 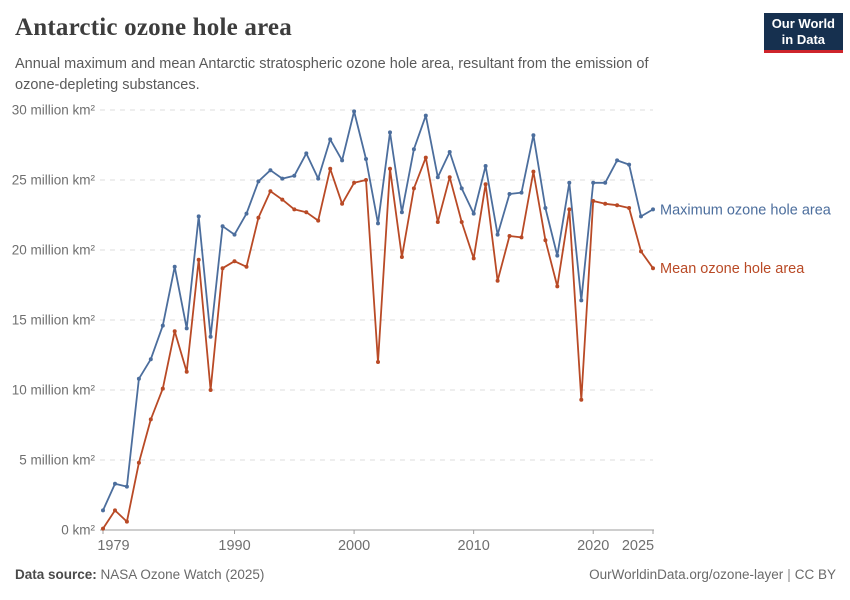 I want to click on footer-url-link: OurWorldinData.org/ozone-layer, so click(x=686, y=574).